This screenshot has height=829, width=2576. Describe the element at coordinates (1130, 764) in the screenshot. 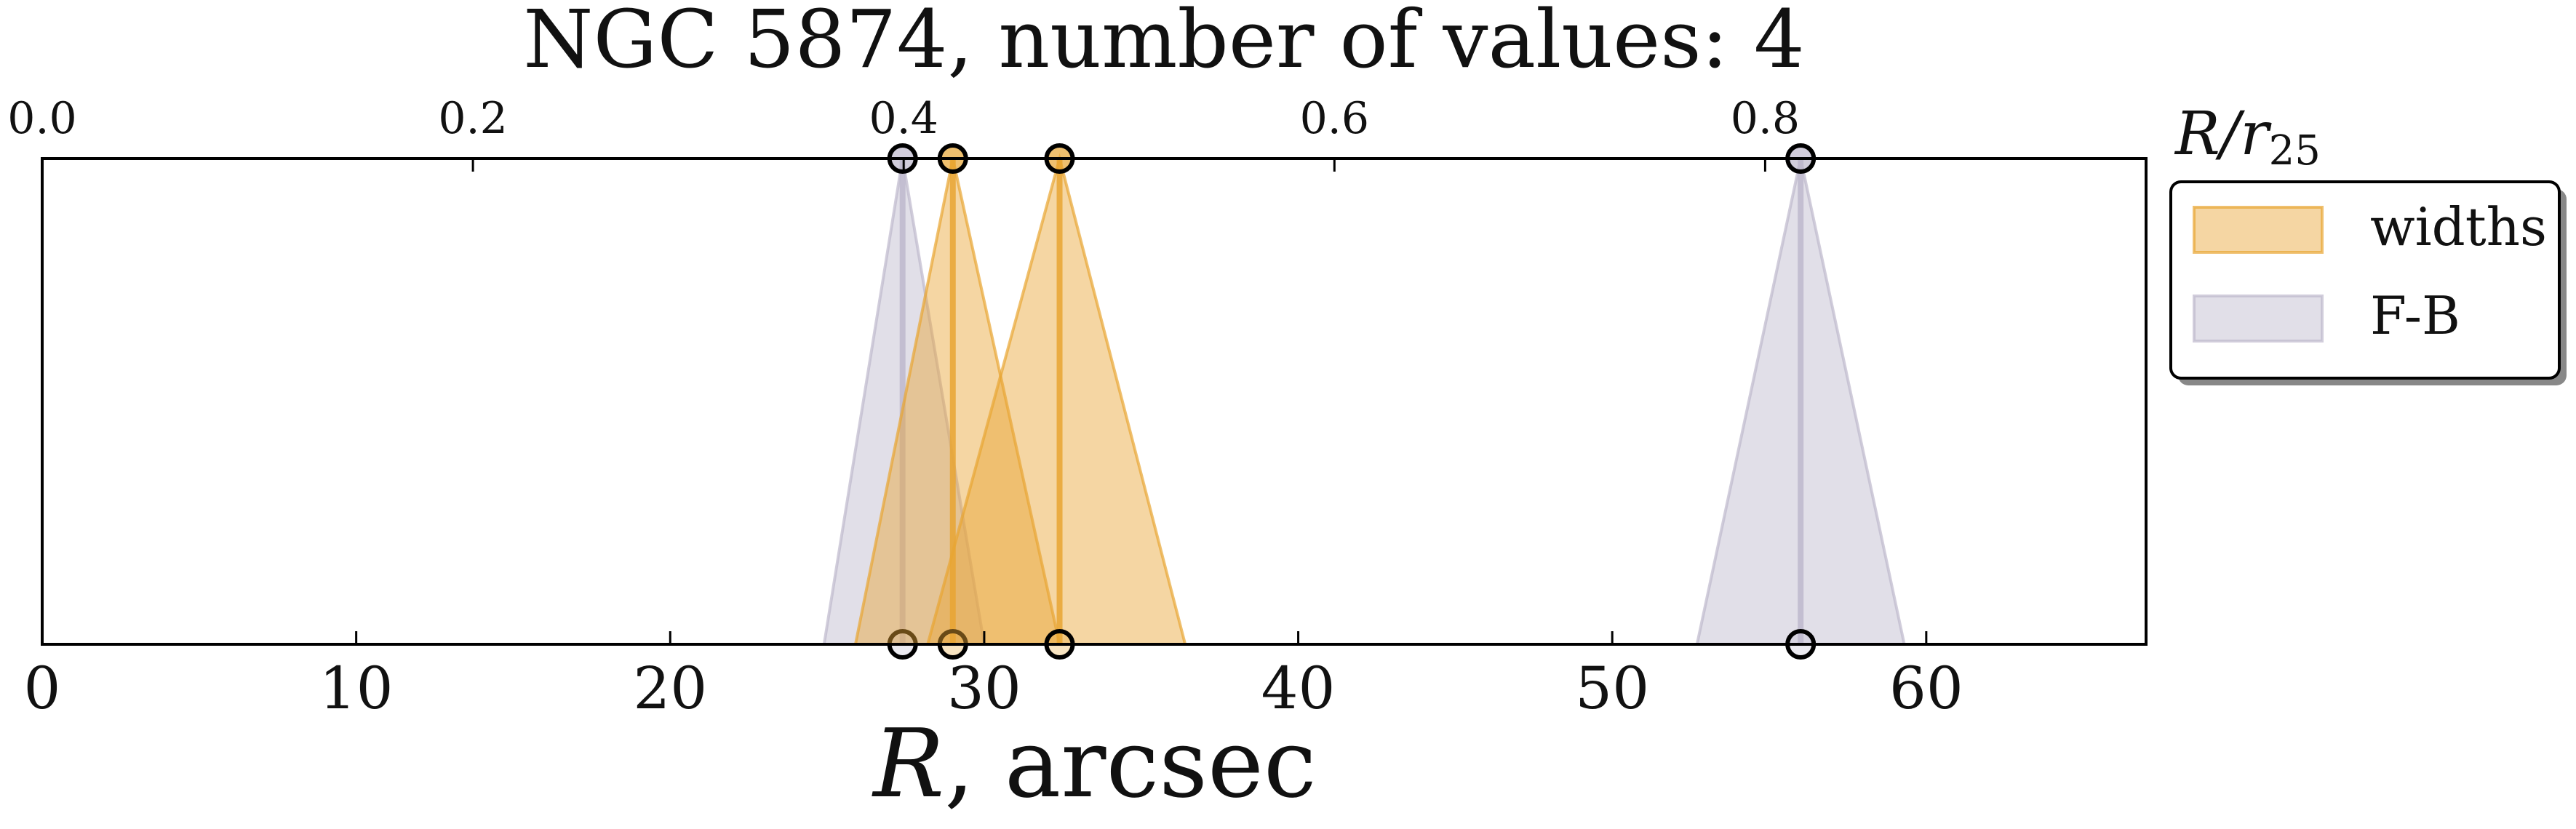

I see `x-axis-label-unit: , arcsec` at that location.